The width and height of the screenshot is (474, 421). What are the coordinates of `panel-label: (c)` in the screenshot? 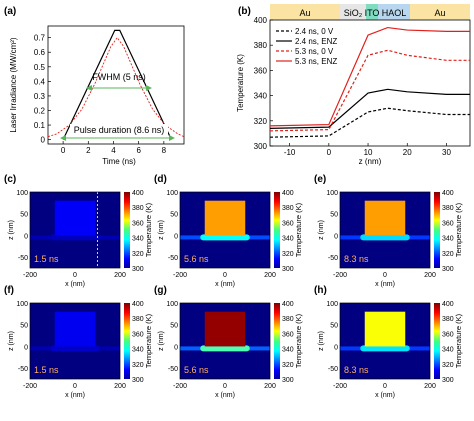 It's located at (10, 179).